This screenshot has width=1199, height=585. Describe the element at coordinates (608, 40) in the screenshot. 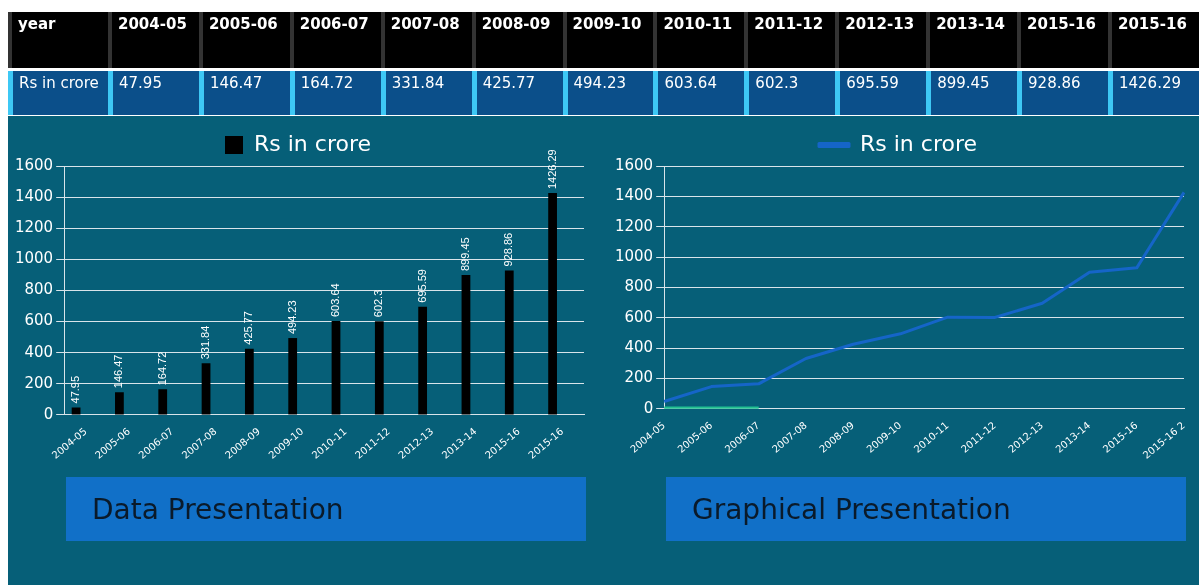

I see `category-label: 2009-10` at that location.